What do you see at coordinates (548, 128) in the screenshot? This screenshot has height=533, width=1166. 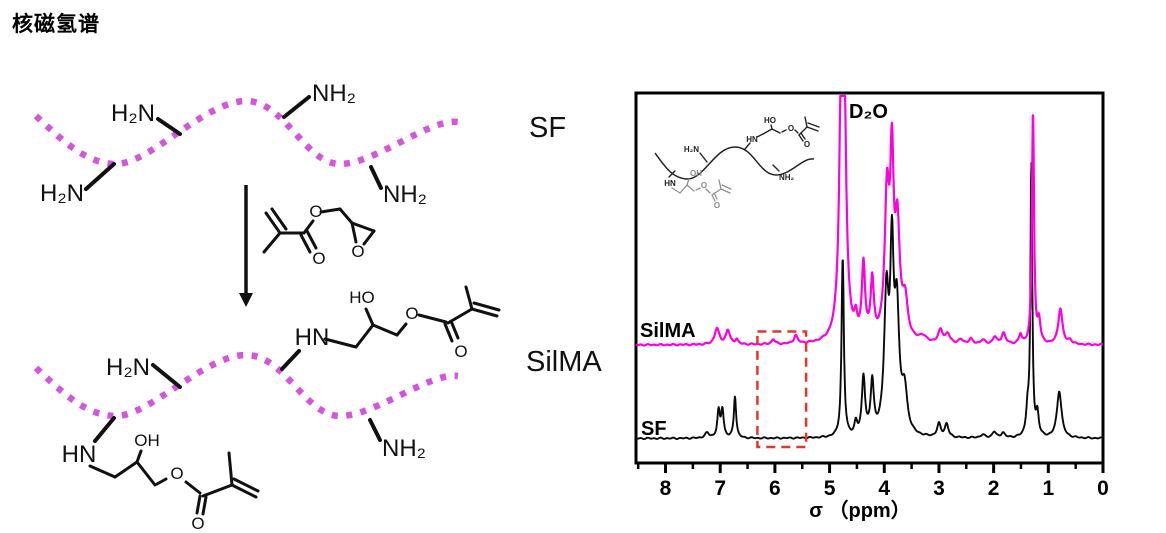 I see `sf-molecule-label: SF` at bounding box center [548, 128].